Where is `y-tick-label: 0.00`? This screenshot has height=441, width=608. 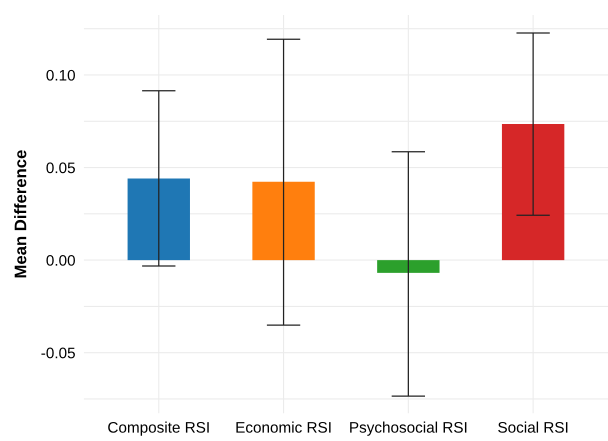
y-tick-label: 0.00 is located at coordinates (60, 260).